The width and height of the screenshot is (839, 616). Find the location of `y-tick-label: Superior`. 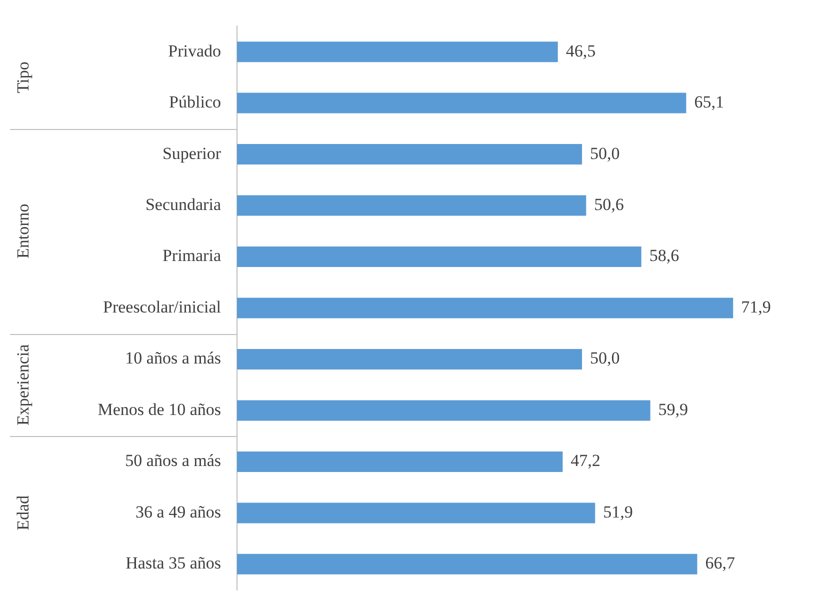

y-tick-label: Superior is located at coordinates (192, 153).